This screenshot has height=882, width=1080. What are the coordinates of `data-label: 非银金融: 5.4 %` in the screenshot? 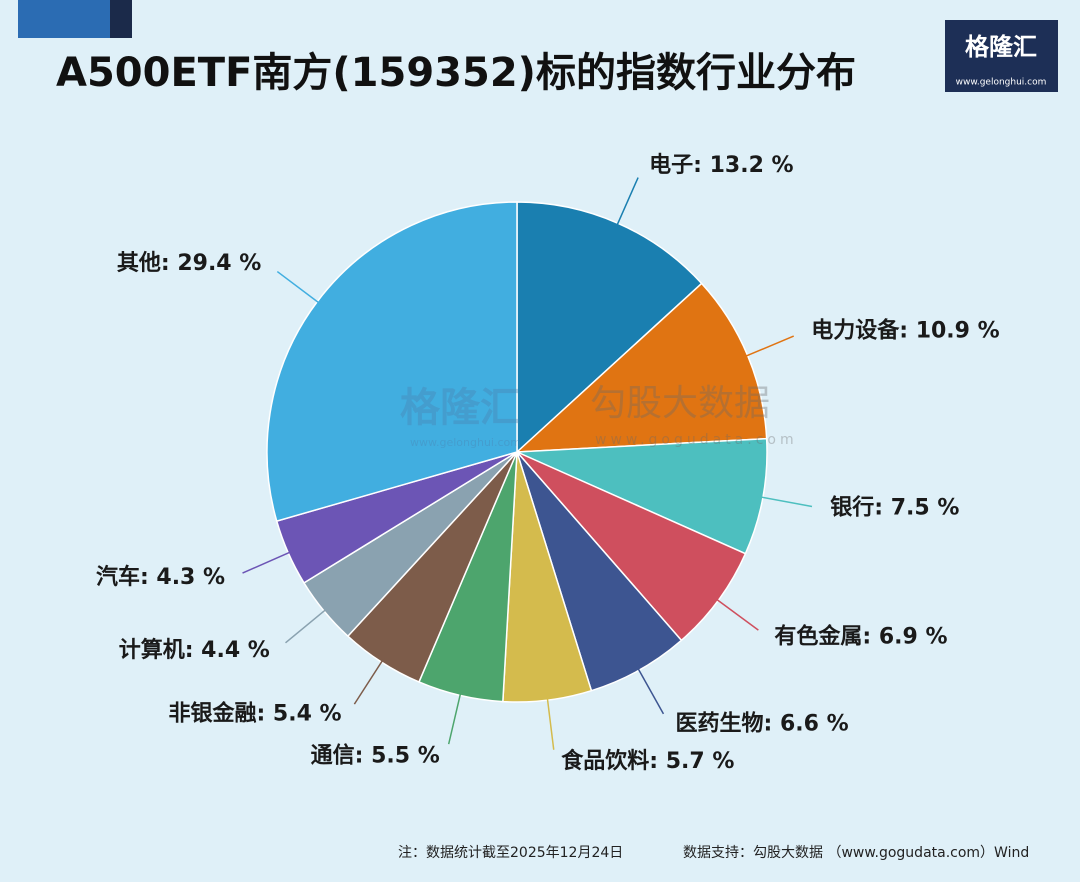 It's located at (254, 714).